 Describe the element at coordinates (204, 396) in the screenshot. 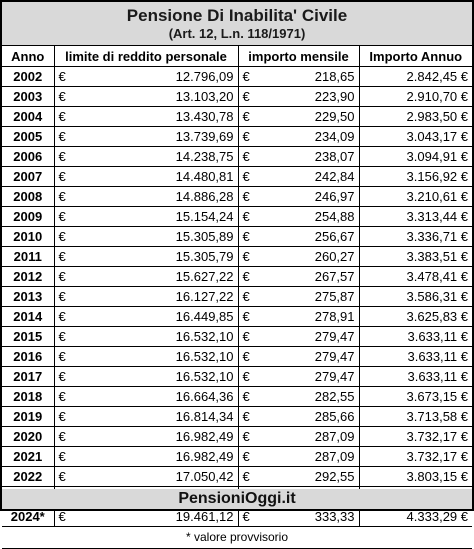

I see `cell-limite-value: 16.664,36` at that location.